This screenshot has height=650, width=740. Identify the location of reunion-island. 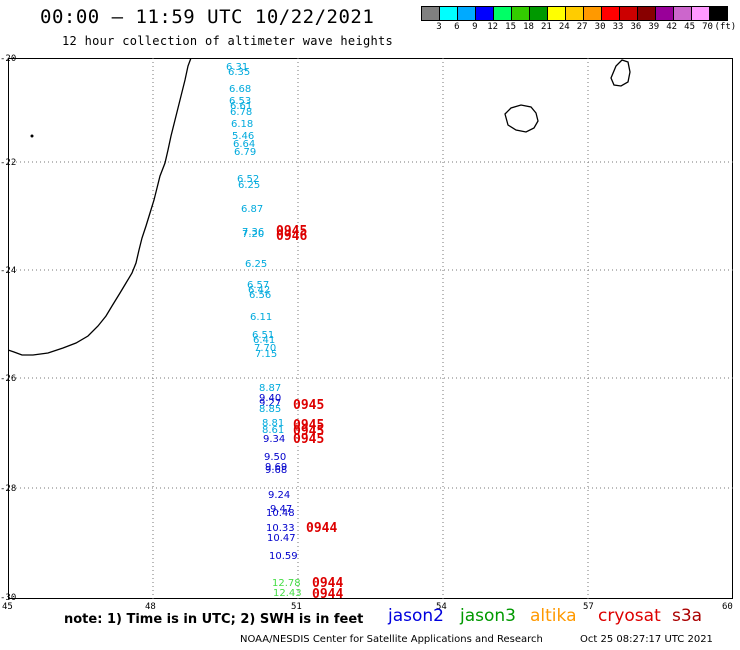
(521, 118).